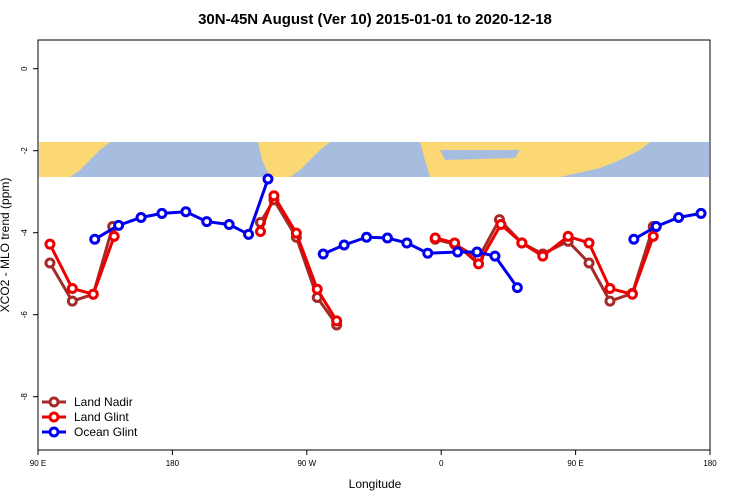 This screenshot has width=750, height=500. What do you see at coordinates (106, 432) in the screenshot?
I see `legend-label: Ocean Glint` at bounding box center [106, 432].